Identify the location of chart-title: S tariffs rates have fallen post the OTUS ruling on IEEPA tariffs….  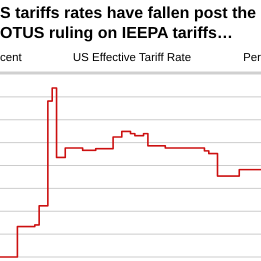
(128, 23).